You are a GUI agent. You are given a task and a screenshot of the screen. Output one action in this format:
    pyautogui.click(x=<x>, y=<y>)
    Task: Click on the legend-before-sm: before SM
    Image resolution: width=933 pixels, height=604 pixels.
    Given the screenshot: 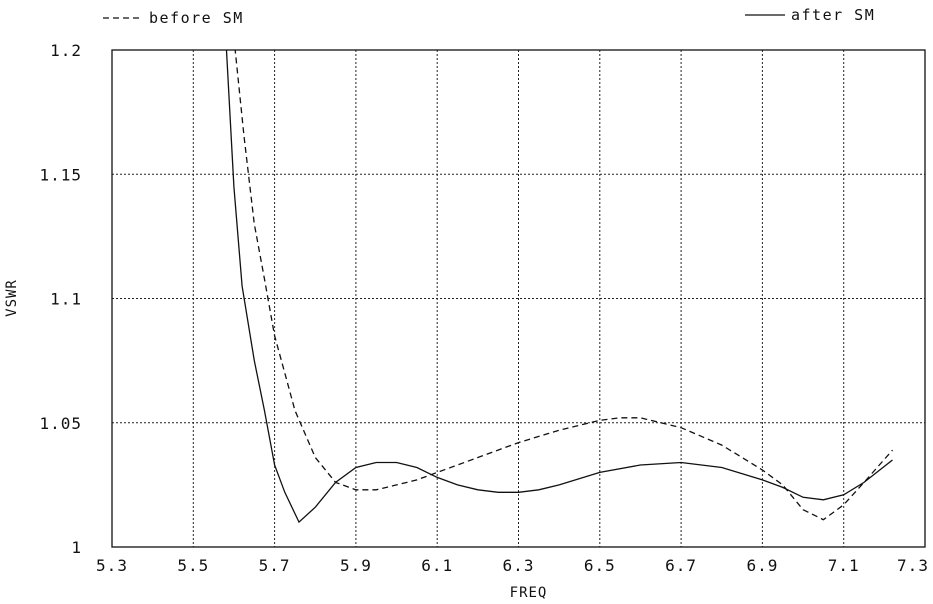 What is the action you would take?
    pyautogui.click(x=173, y=18)
    